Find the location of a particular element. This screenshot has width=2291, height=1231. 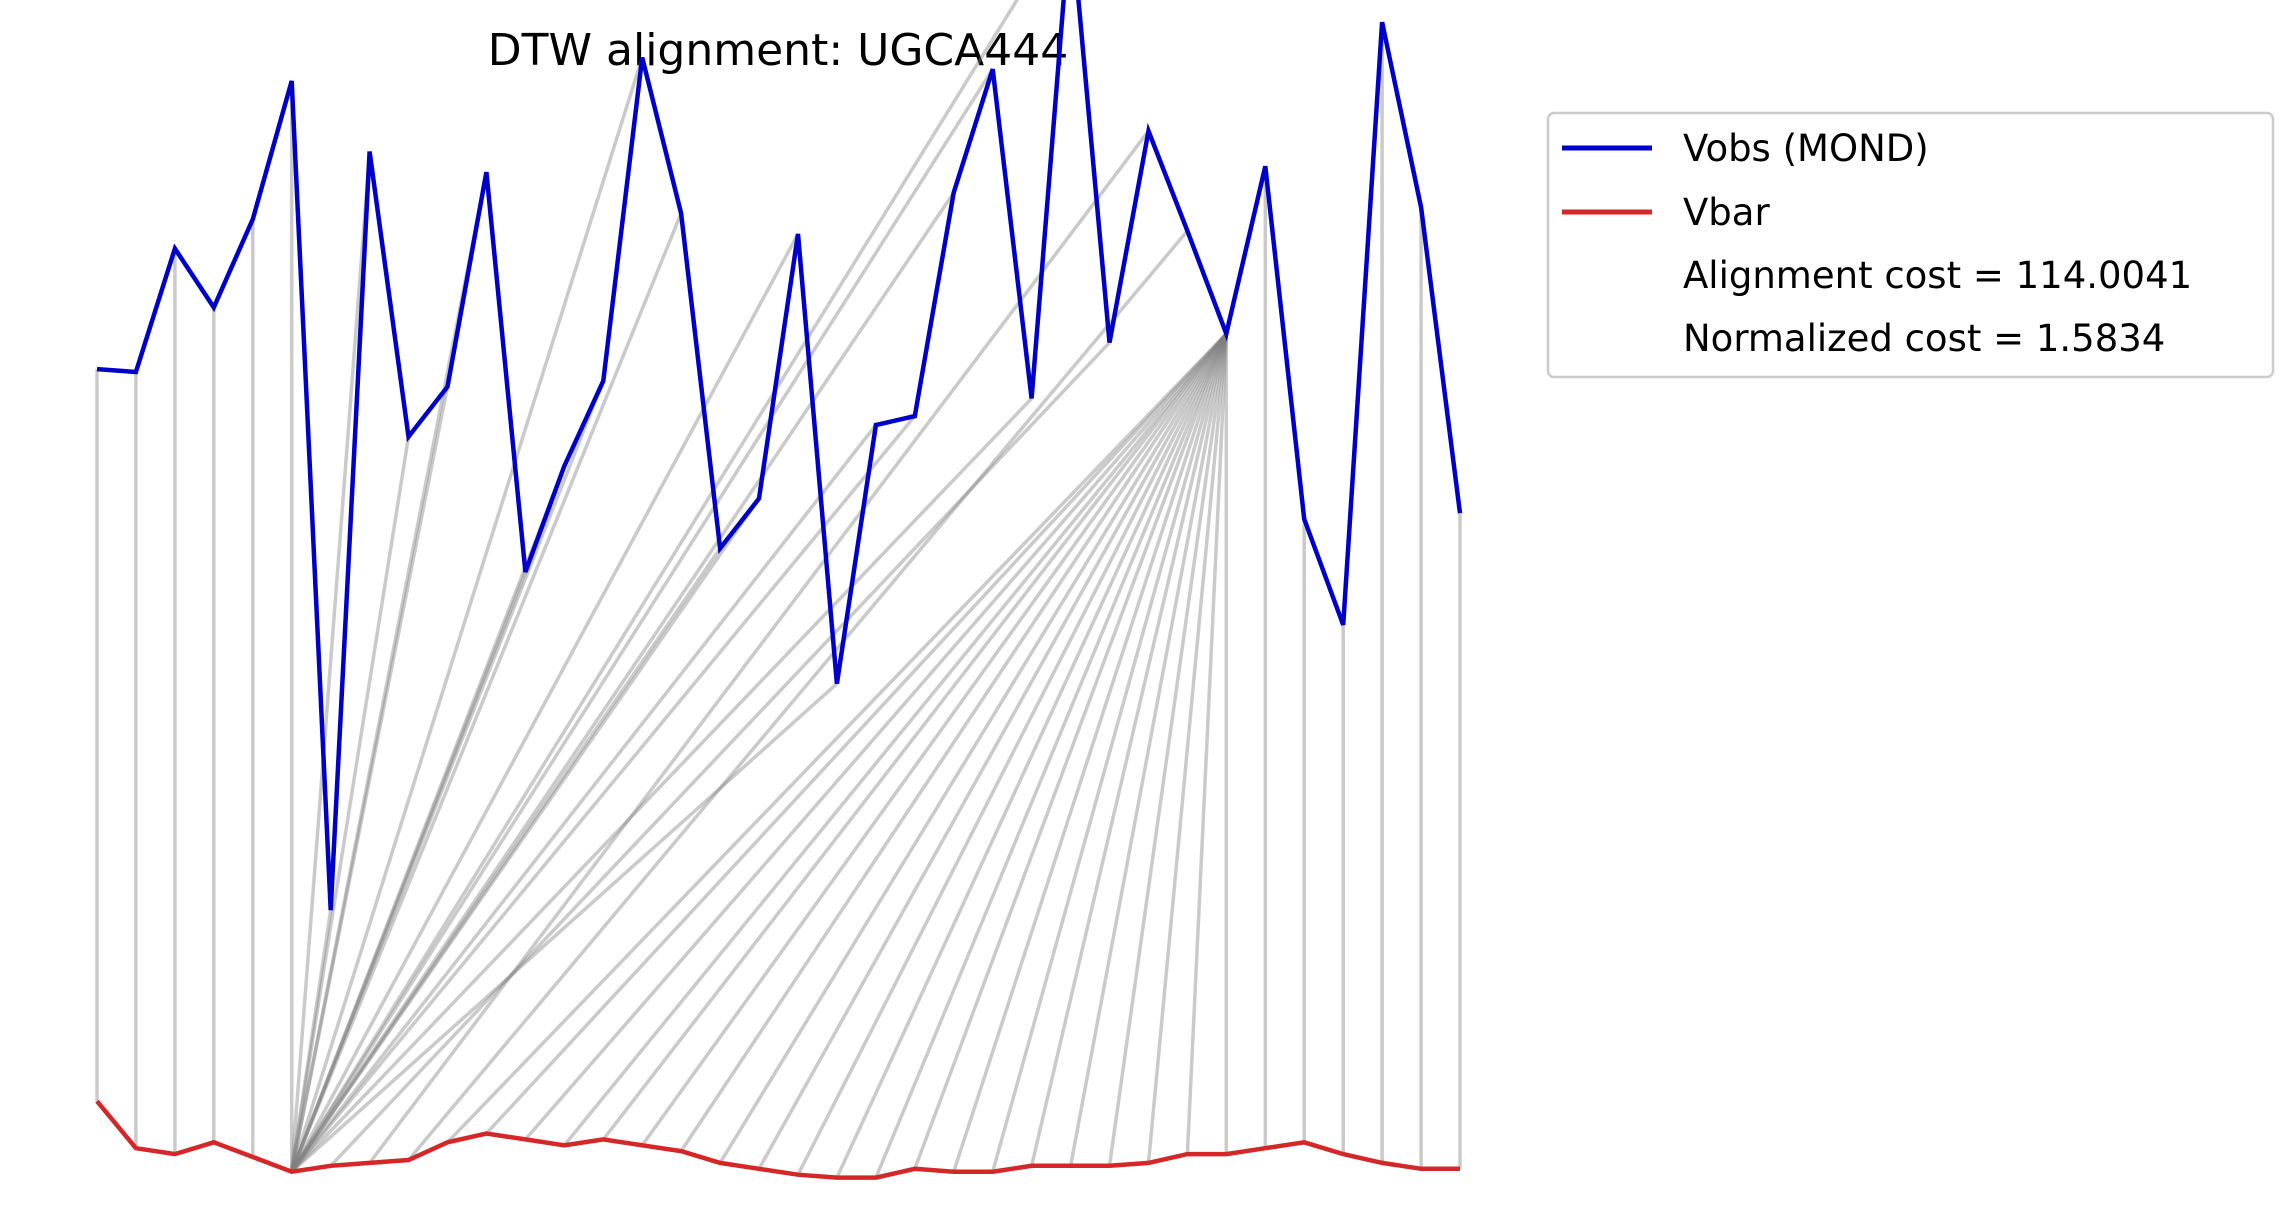

vbar-series-line is located at coordinates (777, 1139).